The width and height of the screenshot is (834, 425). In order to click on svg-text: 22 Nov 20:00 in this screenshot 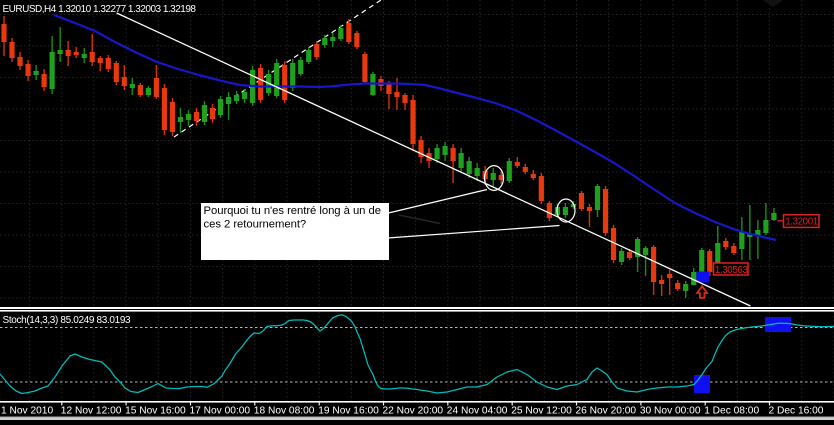, I will do `click(413, 411)`.